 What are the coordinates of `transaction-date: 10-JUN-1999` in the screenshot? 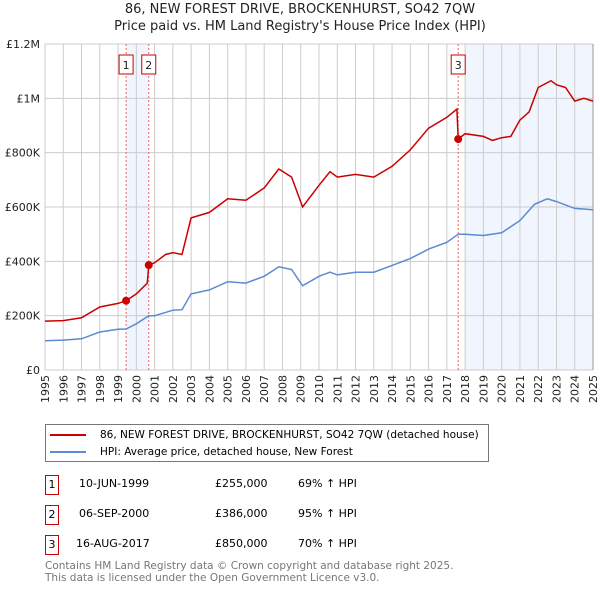 It's located at (114, 483).